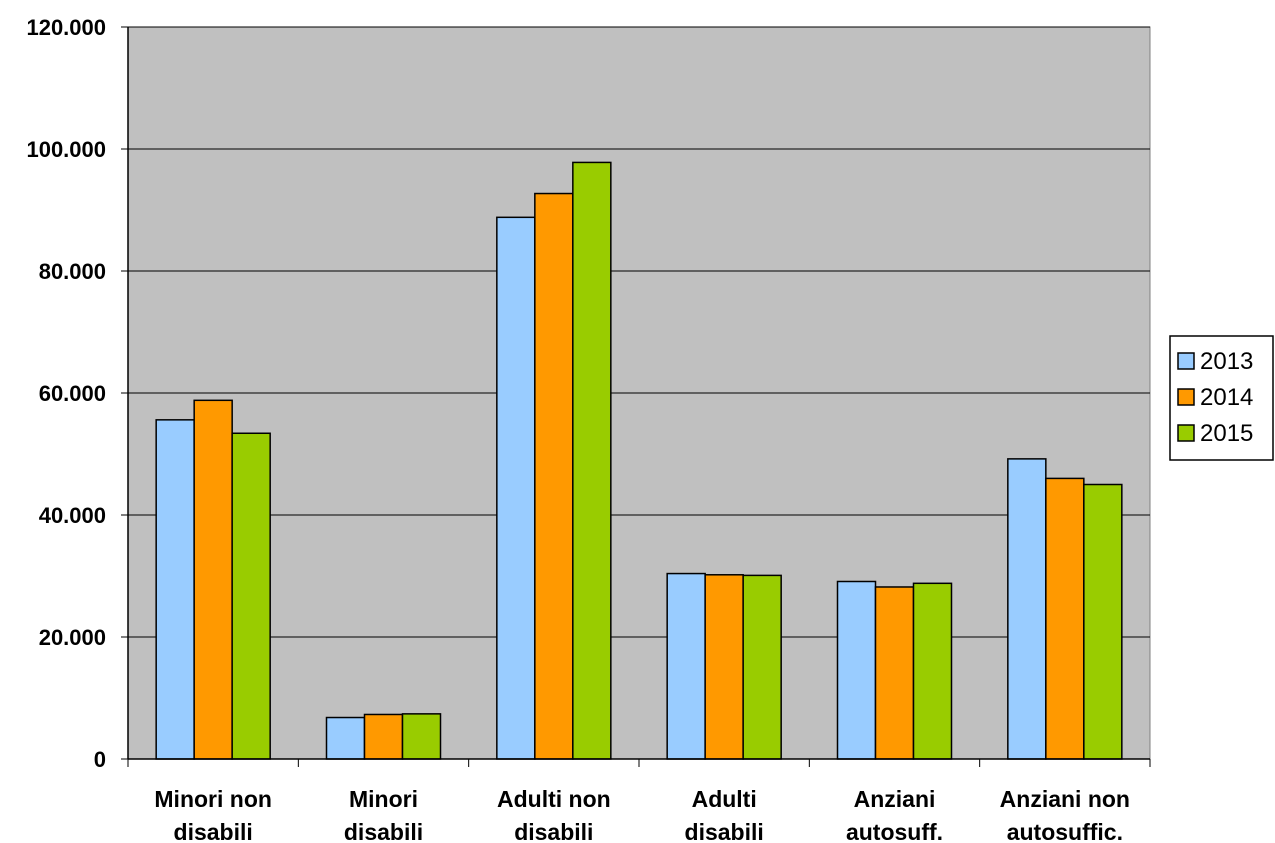 This screenshot has height=843, width=1275. I want to click on y-tick-labels: 0 20.000 40.000 60.000 80.000 100.000 120.000, so click(66, 393).